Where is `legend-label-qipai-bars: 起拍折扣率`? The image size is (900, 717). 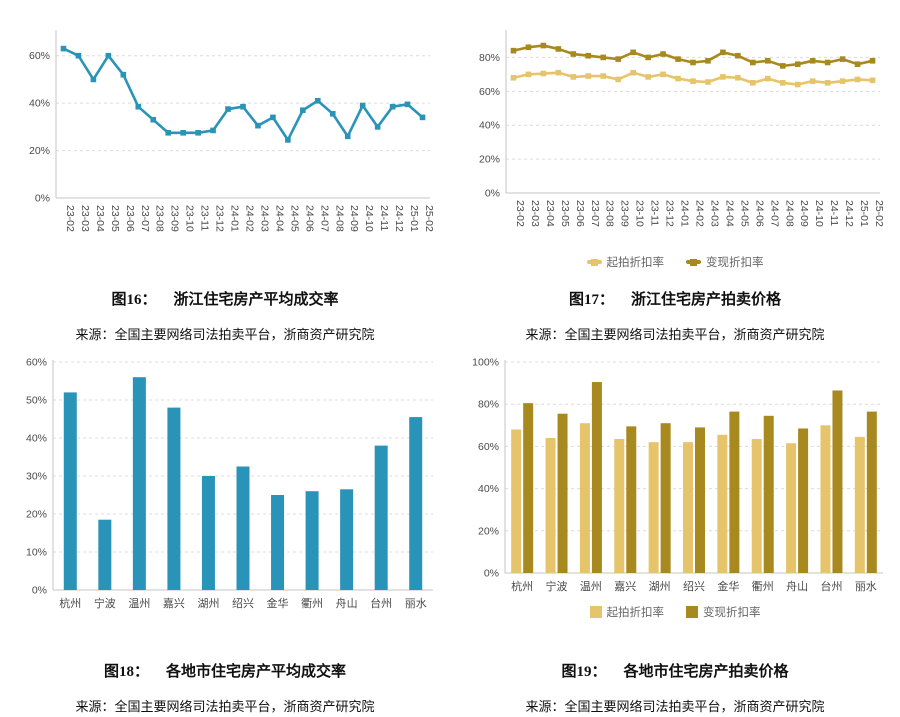
legend-label-qipai-bars: 起拍折扣率 is located at coordinates (635, 613).